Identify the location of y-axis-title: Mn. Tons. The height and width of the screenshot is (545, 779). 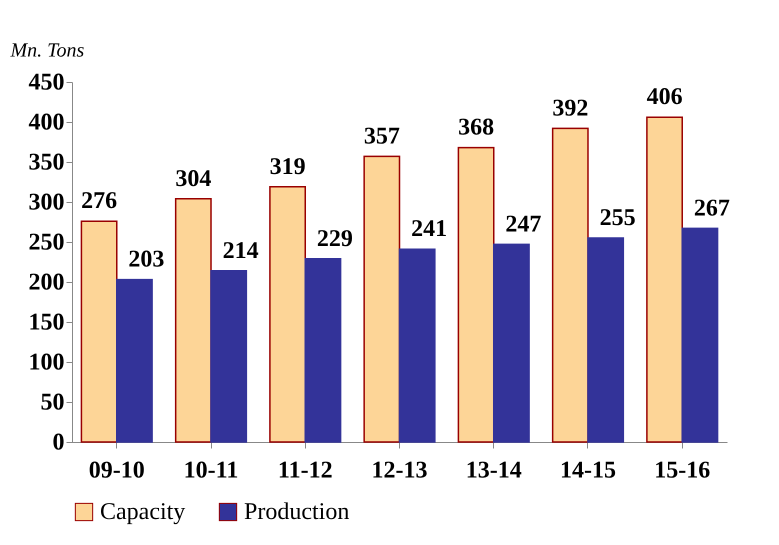
(47, 51).